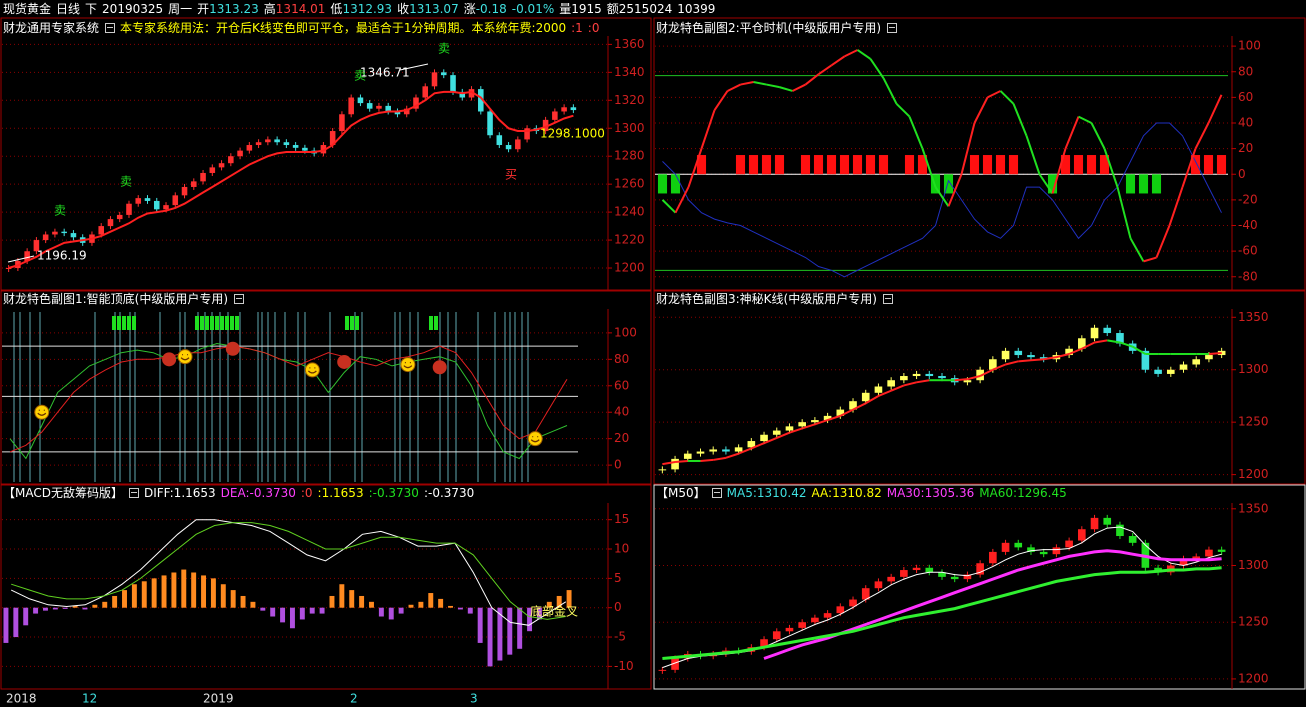 This screenshot has height=707, width=1306. What do you see at coordinates (979, 387) in the screenshot?
I see `panel-border` at bounding box center [979, 387].